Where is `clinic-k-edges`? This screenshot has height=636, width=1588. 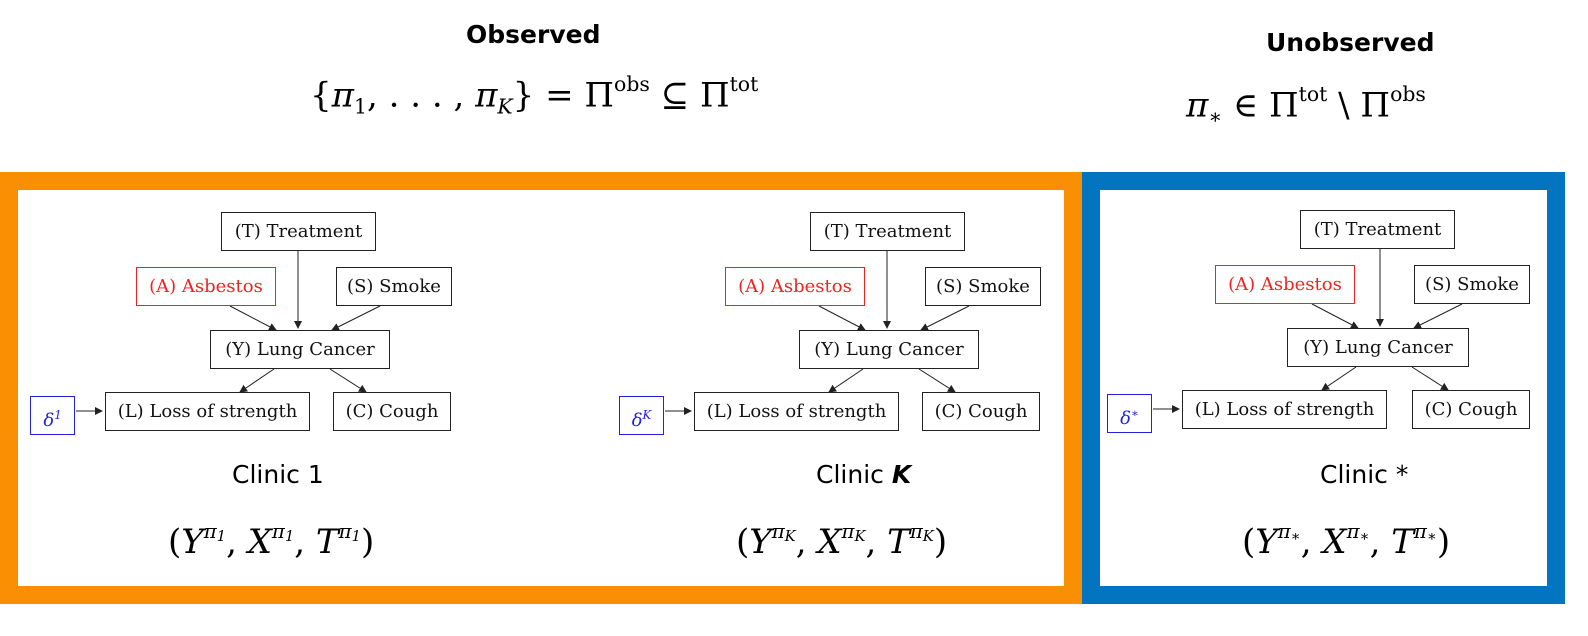 clinic-k-edges is located at coordinates (817, 332).